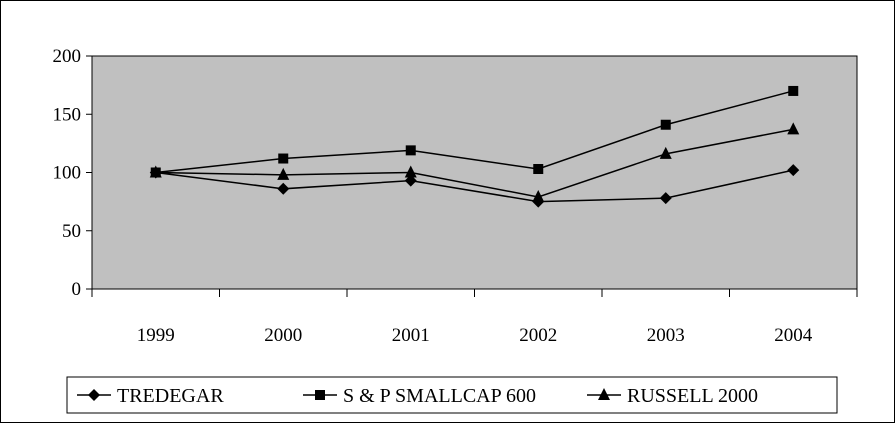 The height and width of the screenshot is (423, 895). What do you see at coordinates (77, 289) in the screenshot?
I see `y-tick-label: 0` at bounding box center [77, 289].